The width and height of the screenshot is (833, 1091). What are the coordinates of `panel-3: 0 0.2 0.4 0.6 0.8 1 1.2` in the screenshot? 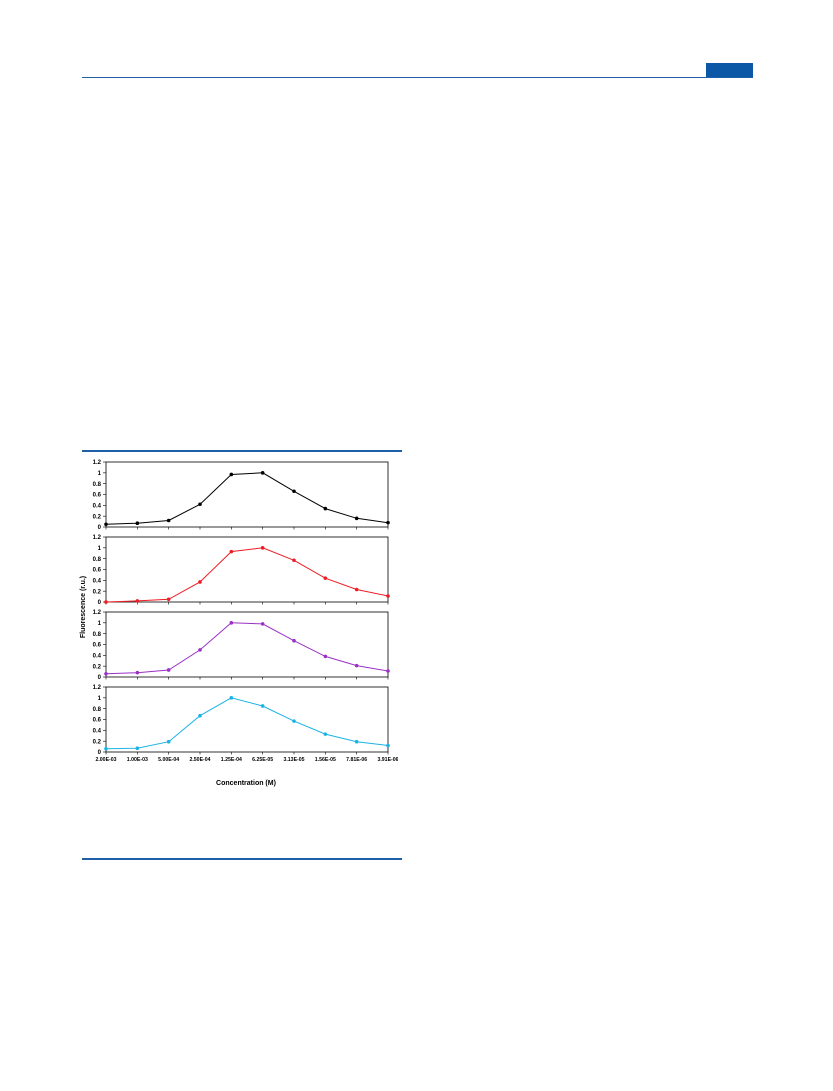 It's located at (241, 645).